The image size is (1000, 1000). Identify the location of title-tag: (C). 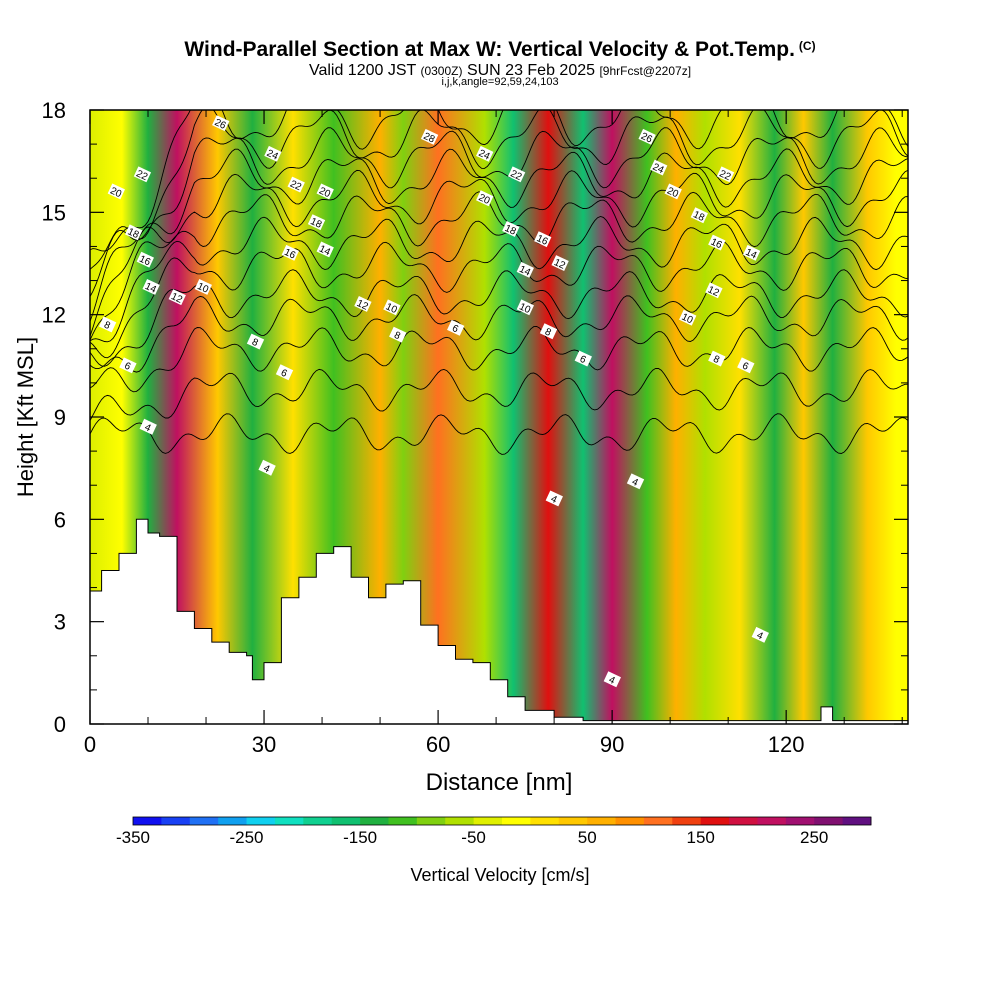
(807, 46).